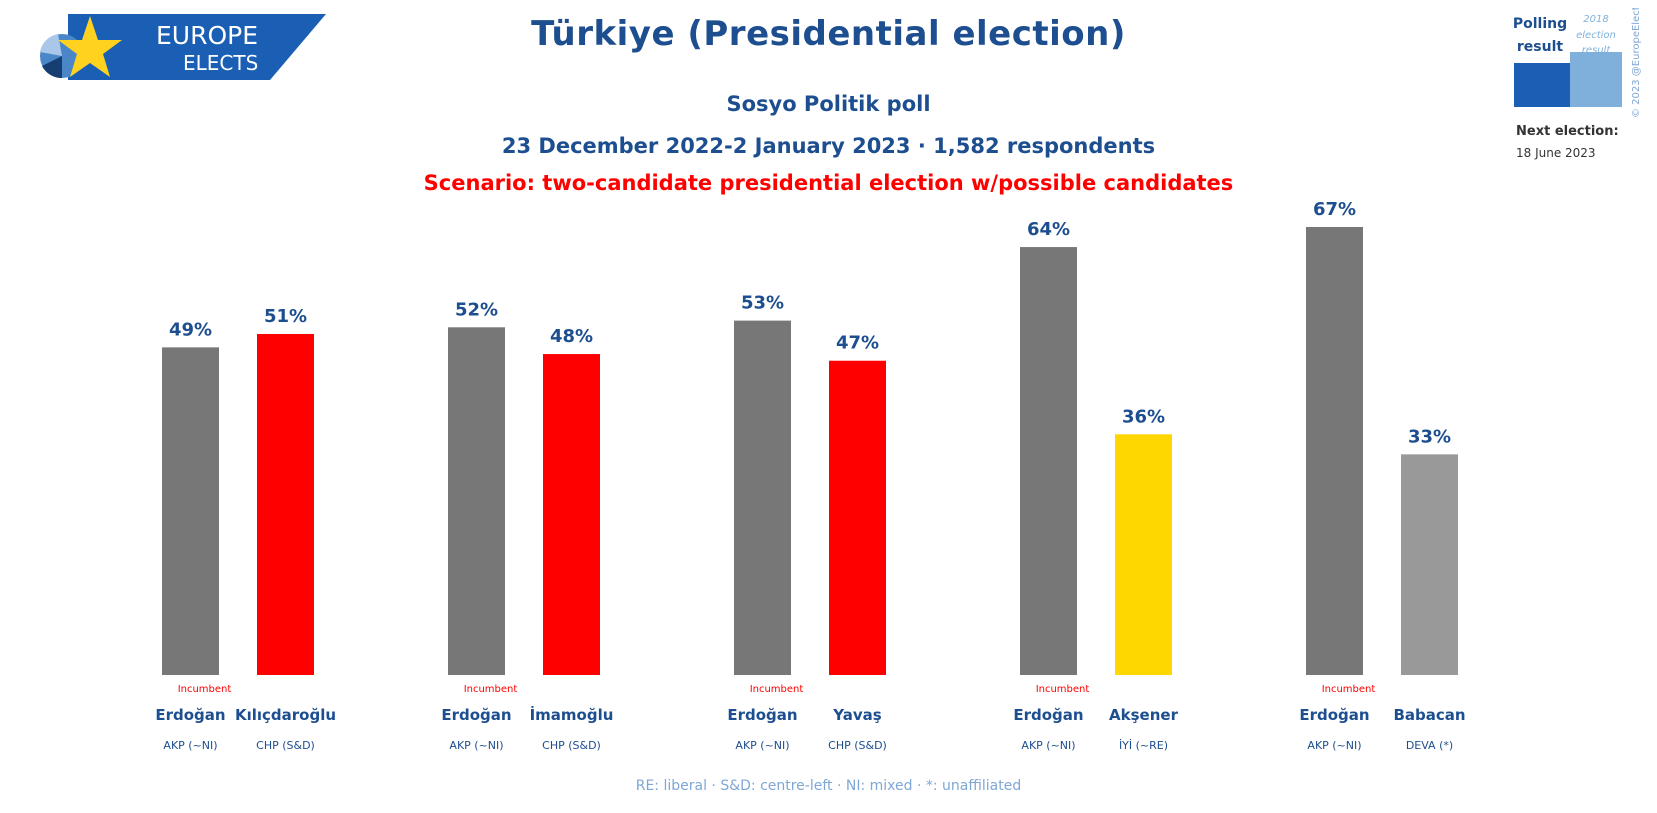  What do you see at coordinates (1334, 715) in the screenshot?
I see `candidate-name-4-0: Erdoğan` at bounding box center [1334, 715].